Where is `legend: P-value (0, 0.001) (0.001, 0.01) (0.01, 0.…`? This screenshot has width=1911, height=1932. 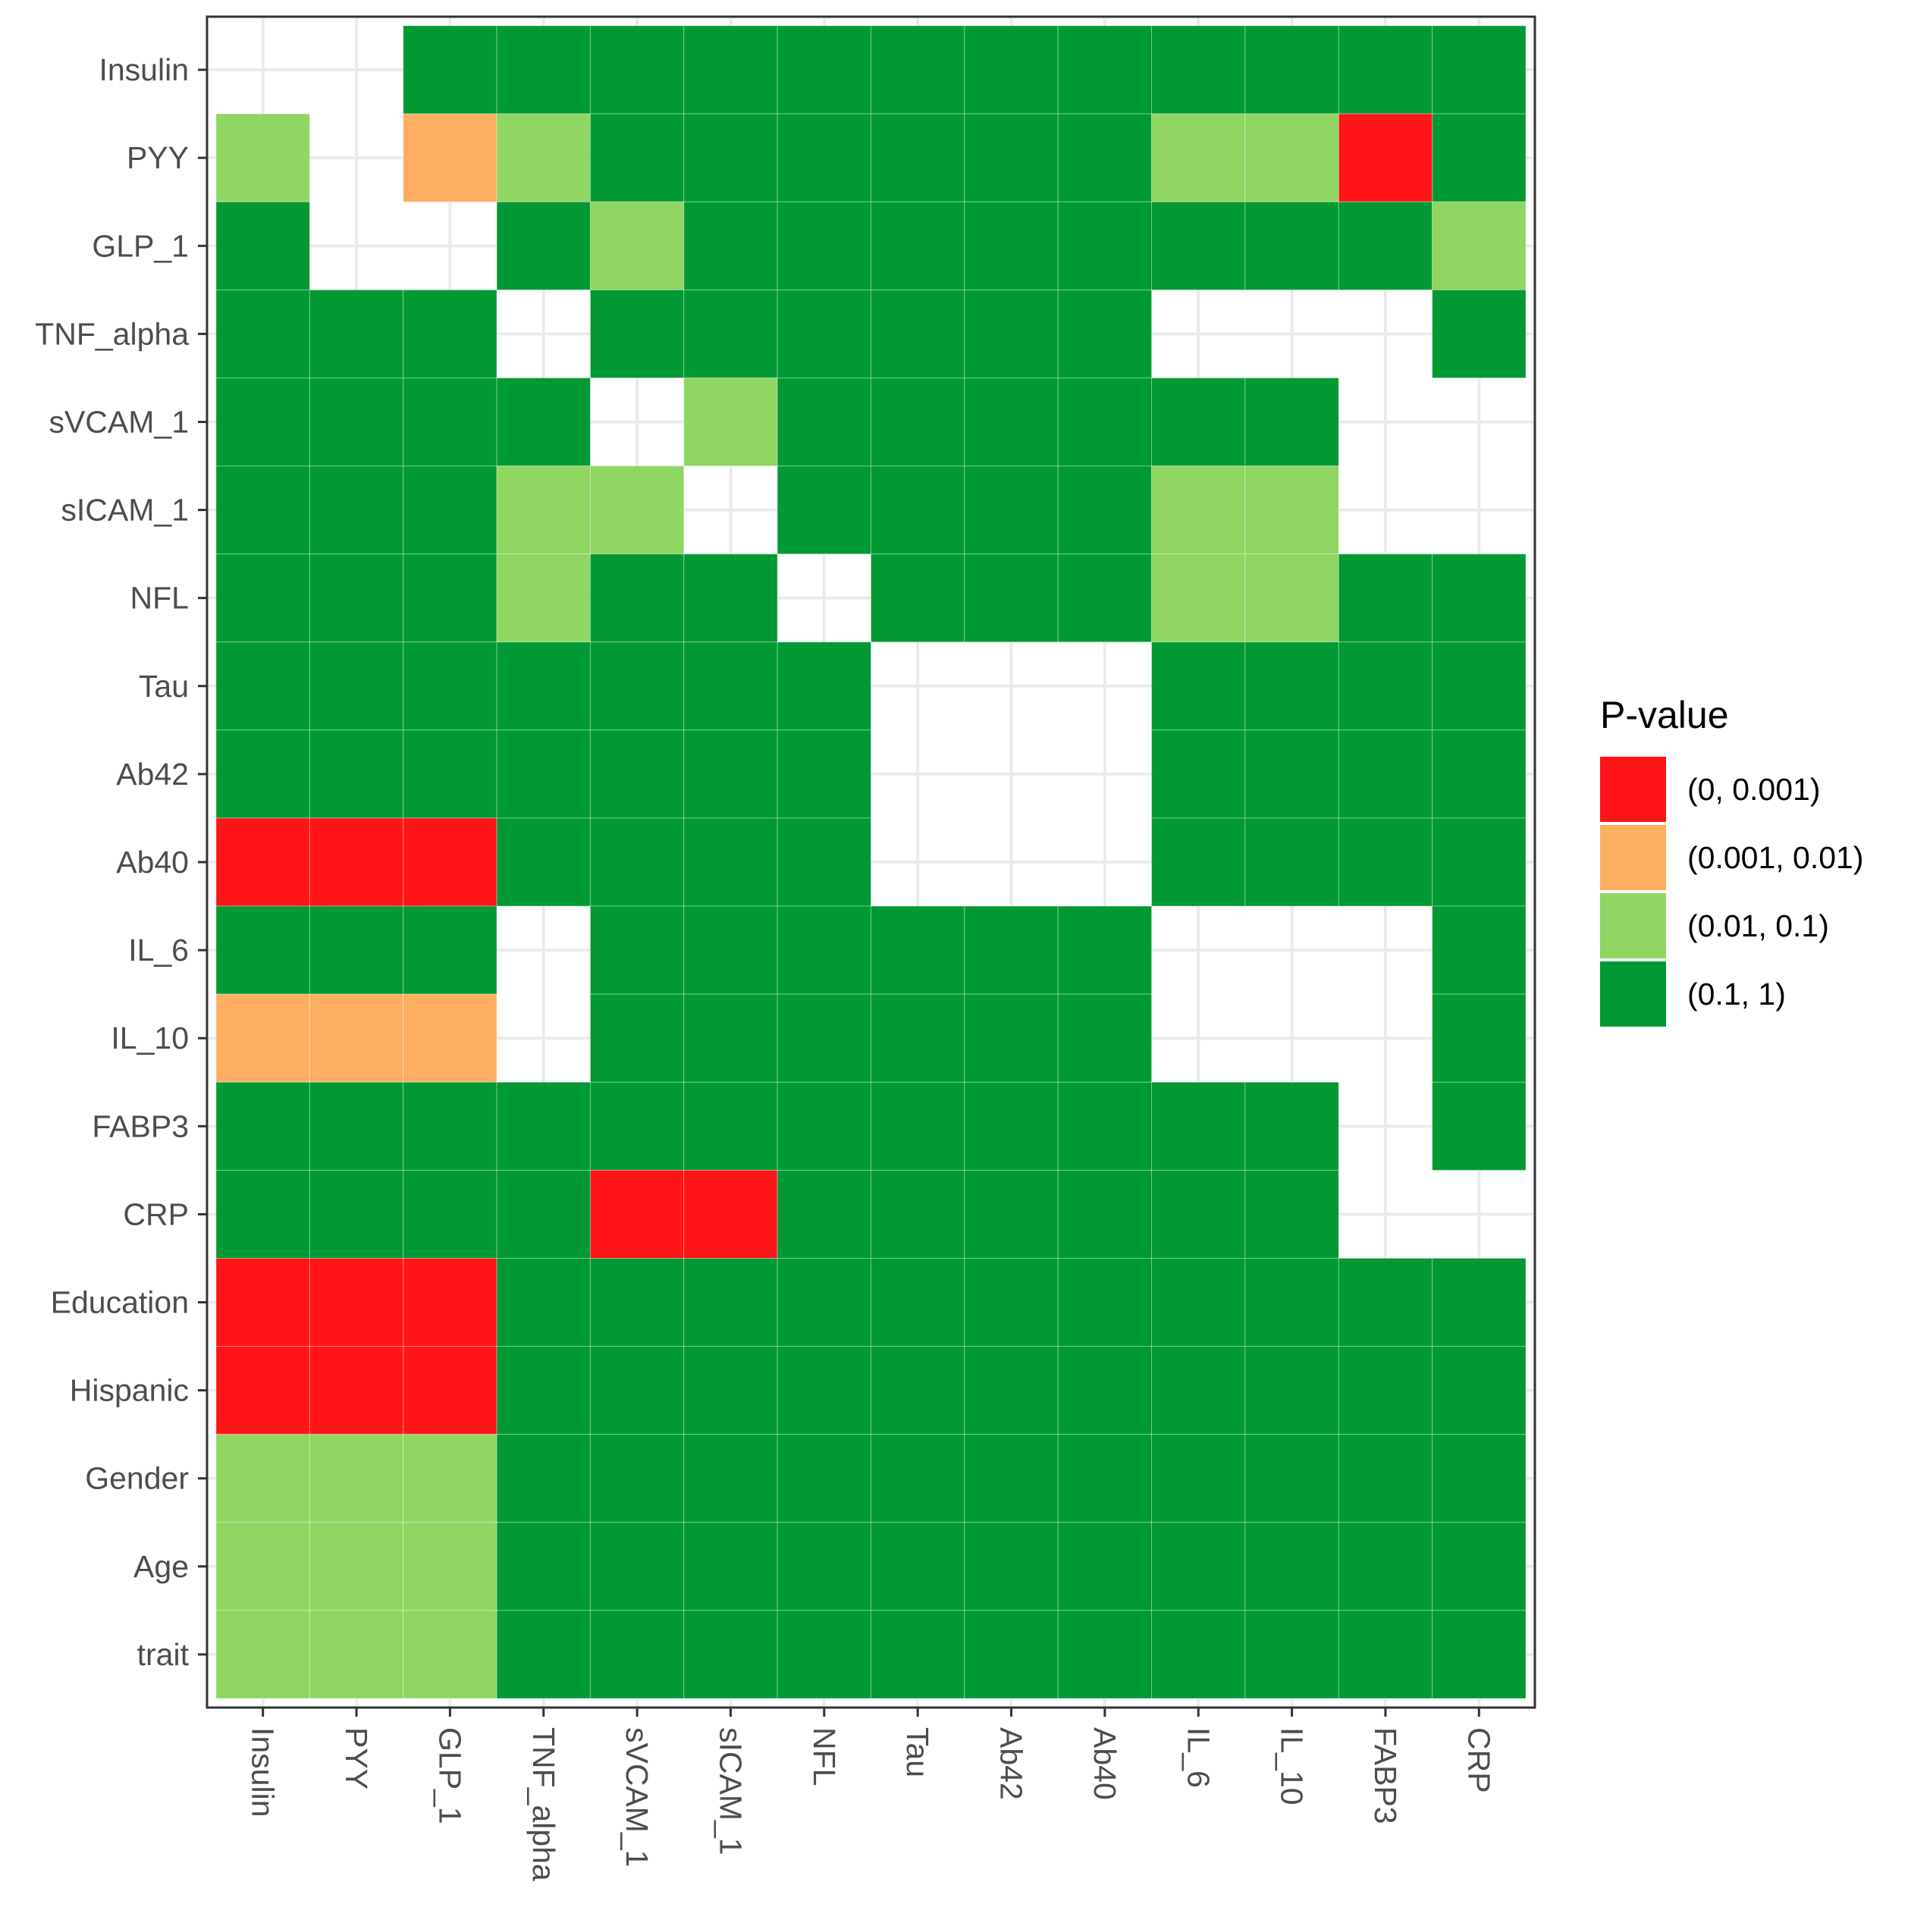
legend: P-value (0, 0.001) (0.001, 0.01) (0.01, 0.… is located at coordinates (1732, 860).